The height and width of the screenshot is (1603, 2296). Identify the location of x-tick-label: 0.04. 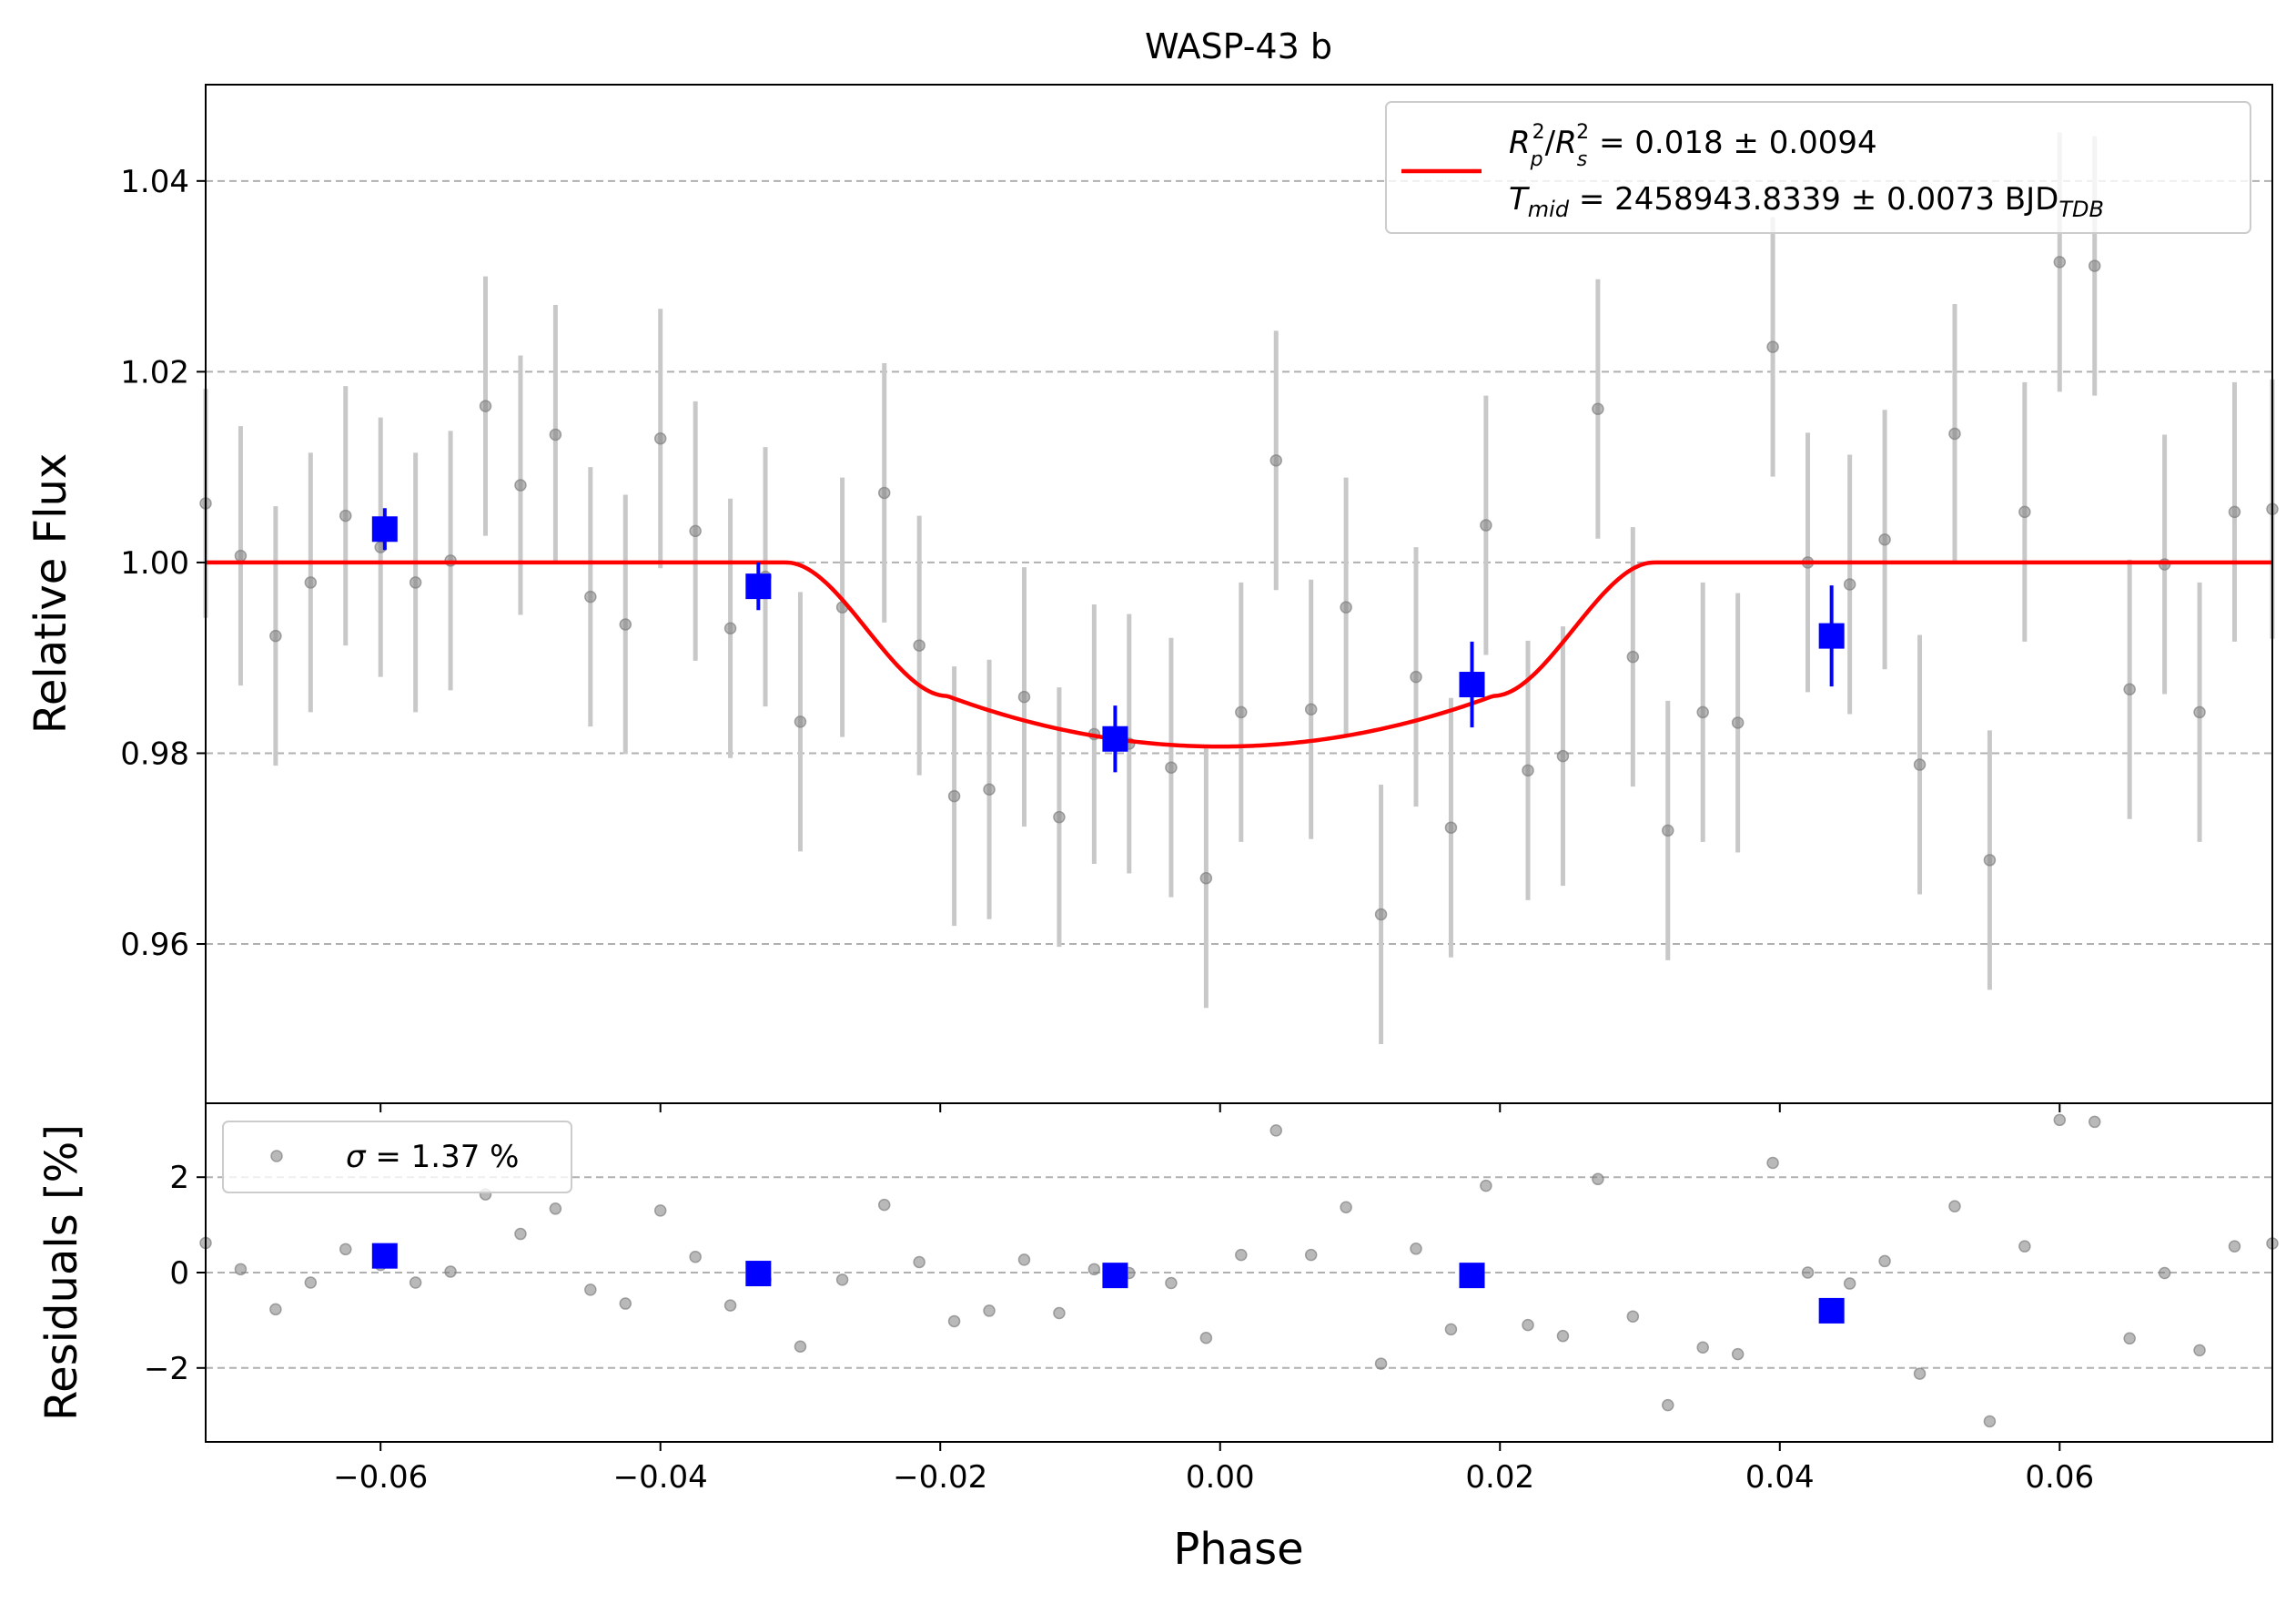
(1780, 1477).